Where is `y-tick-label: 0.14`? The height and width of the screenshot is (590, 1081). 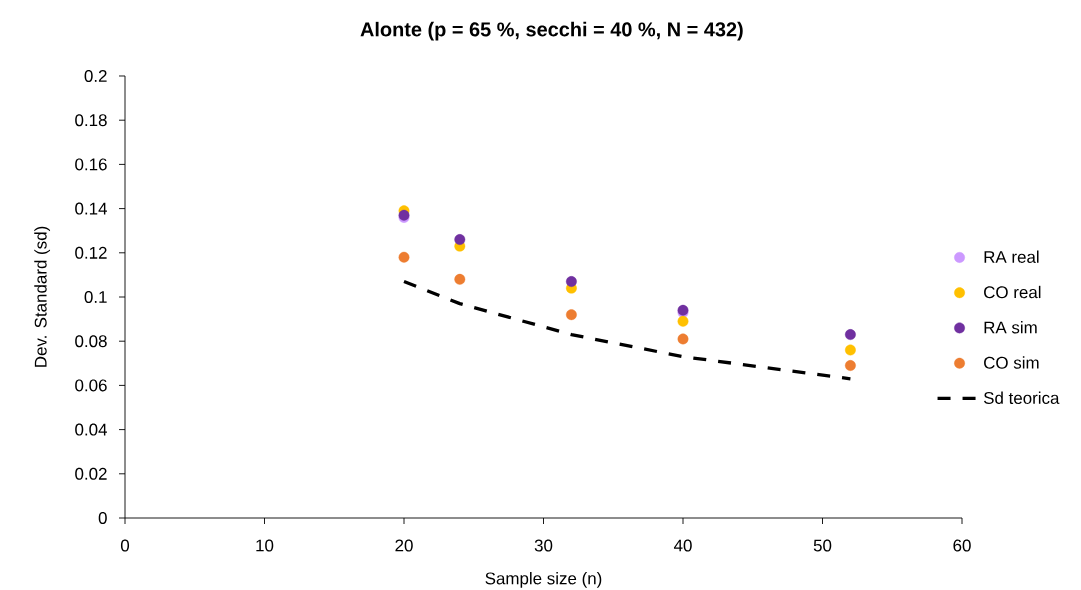 y-tick-label: 0.14 is located at coordinates (91, 208).